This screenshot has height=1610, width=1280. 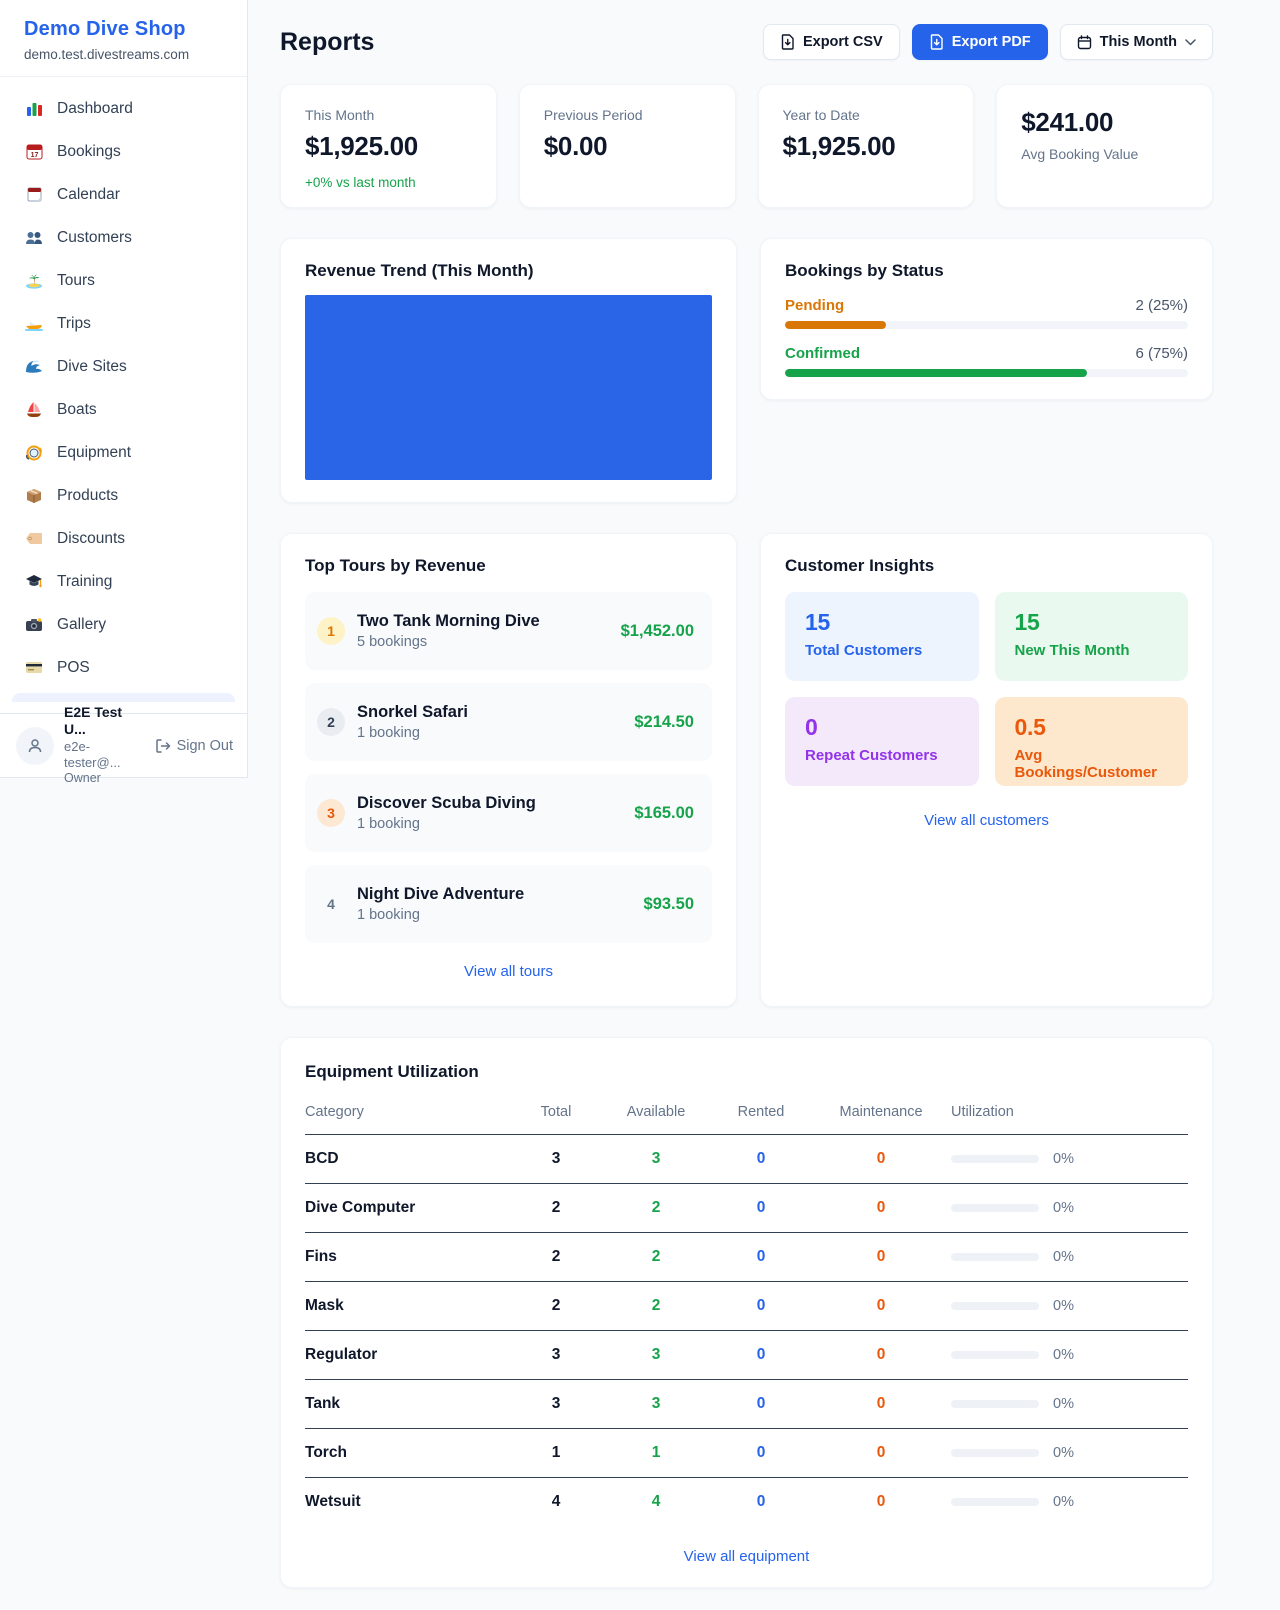 What do you see at coordinates (123, 409) in the screenshot?
I see `sidebar-item-boats: Boats` at bounding box center [123, 409].